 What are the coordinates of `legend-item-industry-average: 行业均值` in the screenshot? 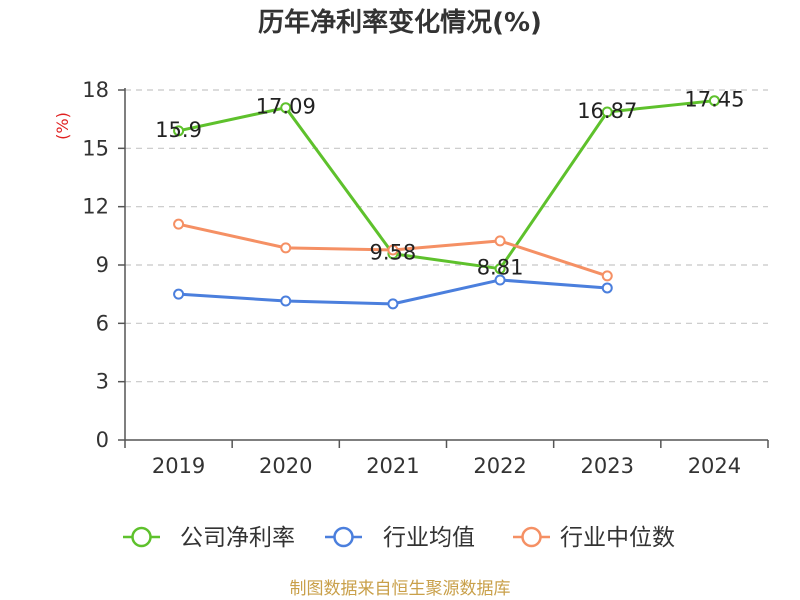 It's located at (400, 538).